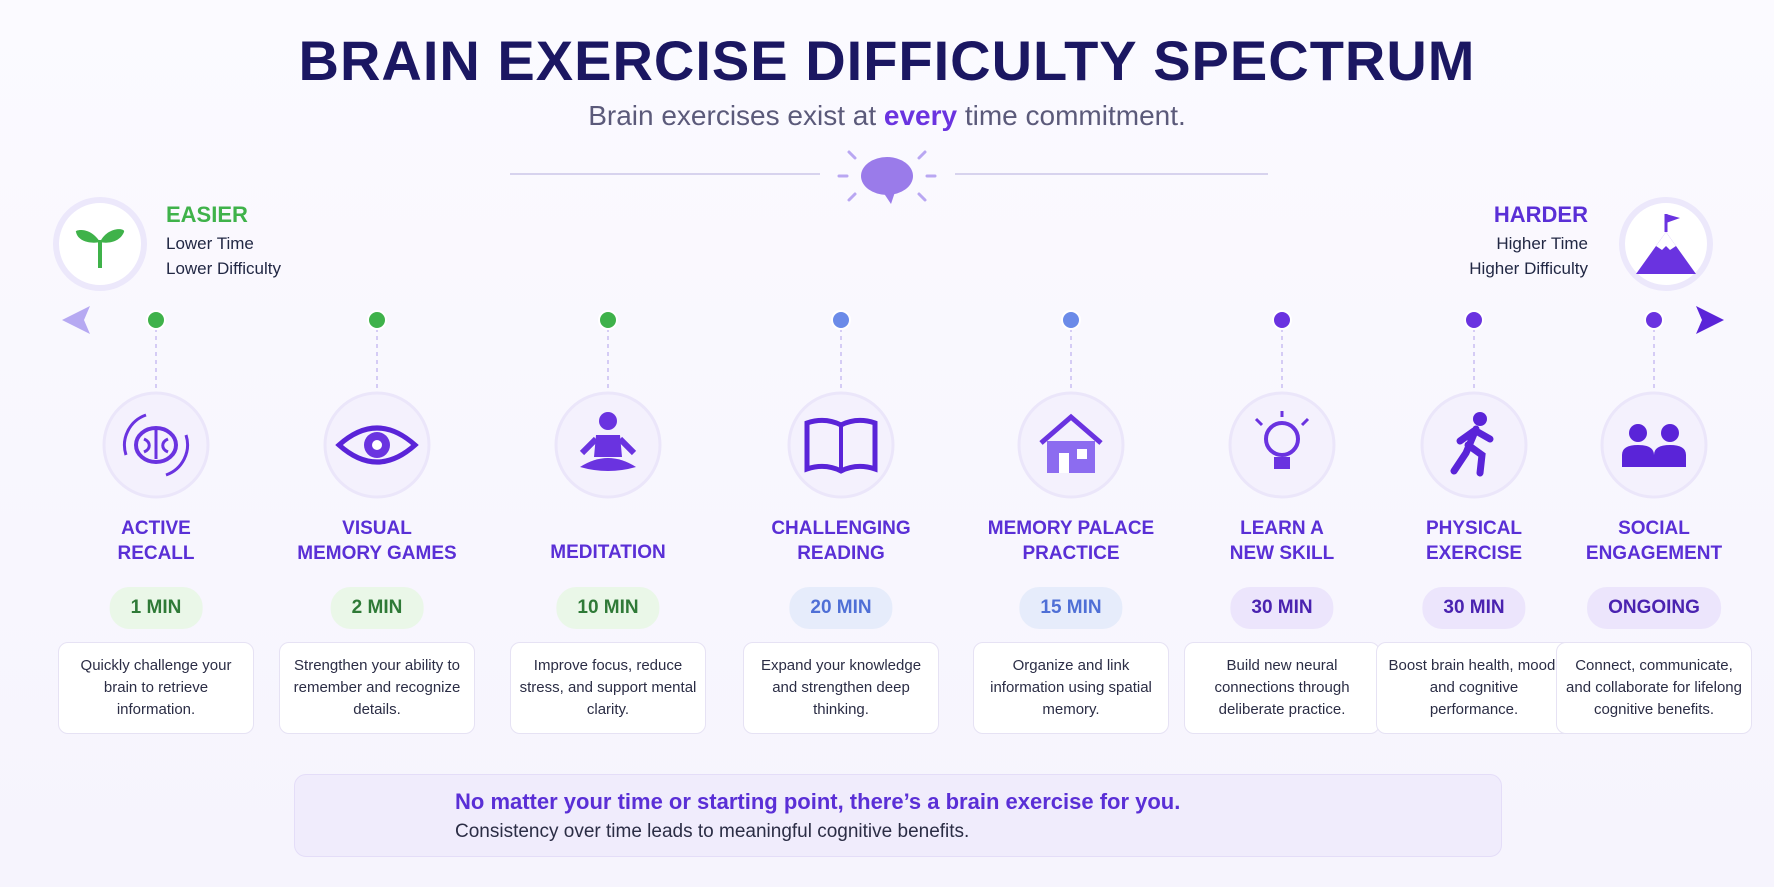 Image resolution: width=1774 pixels, height=887 pixels. What do you see at coordinates (1071, 115) in the screenshot?
I see `subtitle-text: time commitment.` at bounding box center [1071, 115].